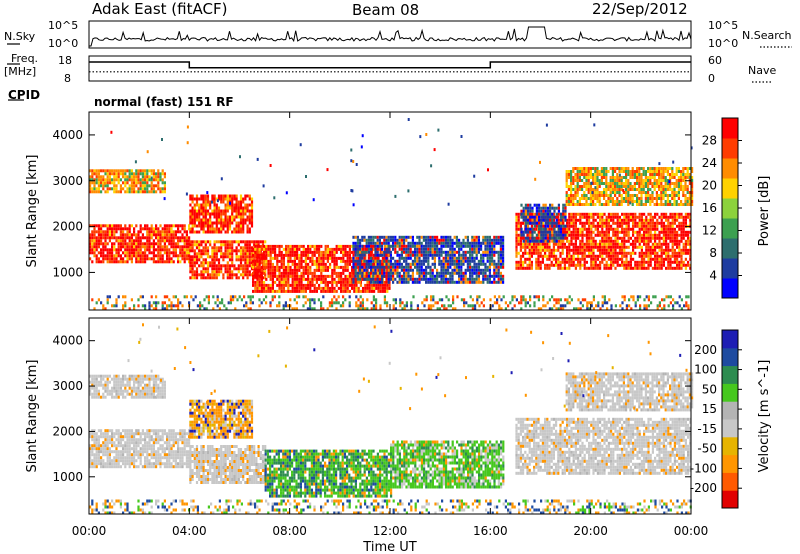  What do you see at coordinates (767, 35) in the screenshot?
I see `nsearch-label: N.Search` at bounding box center [767, 35].